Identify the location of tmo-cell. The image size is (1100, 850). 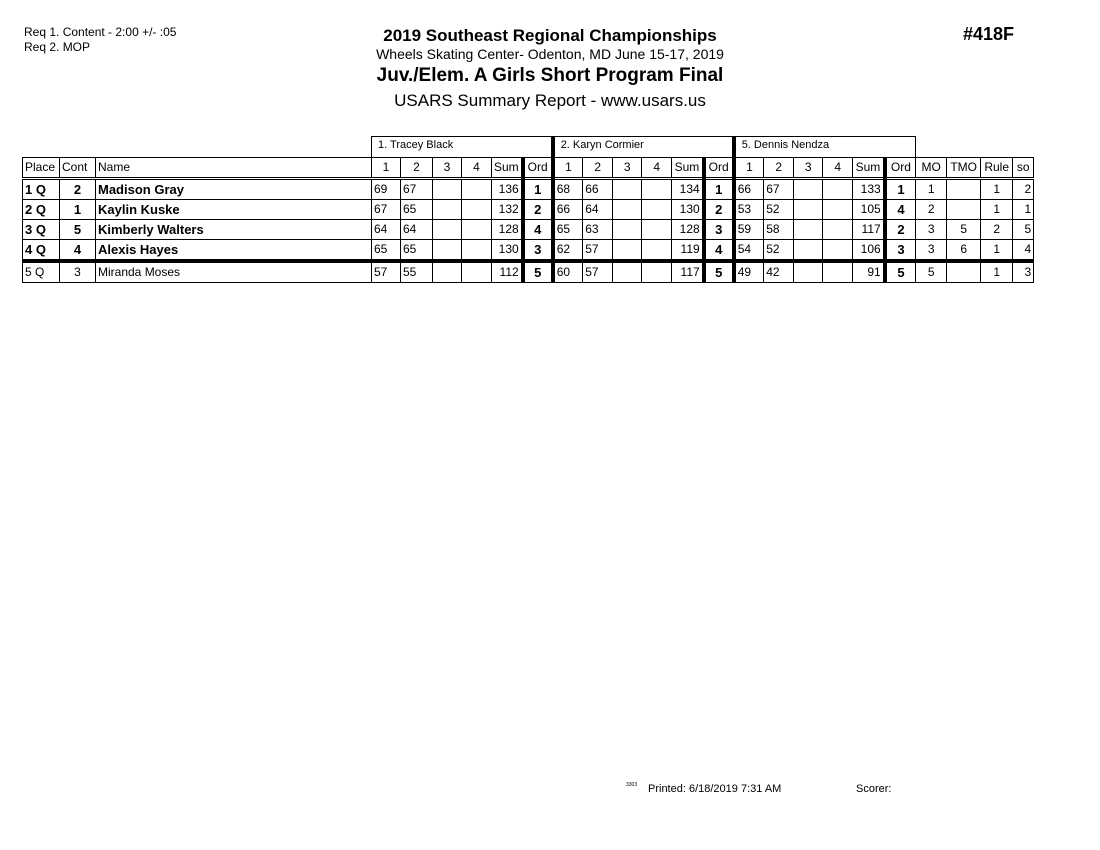
(964, 209).